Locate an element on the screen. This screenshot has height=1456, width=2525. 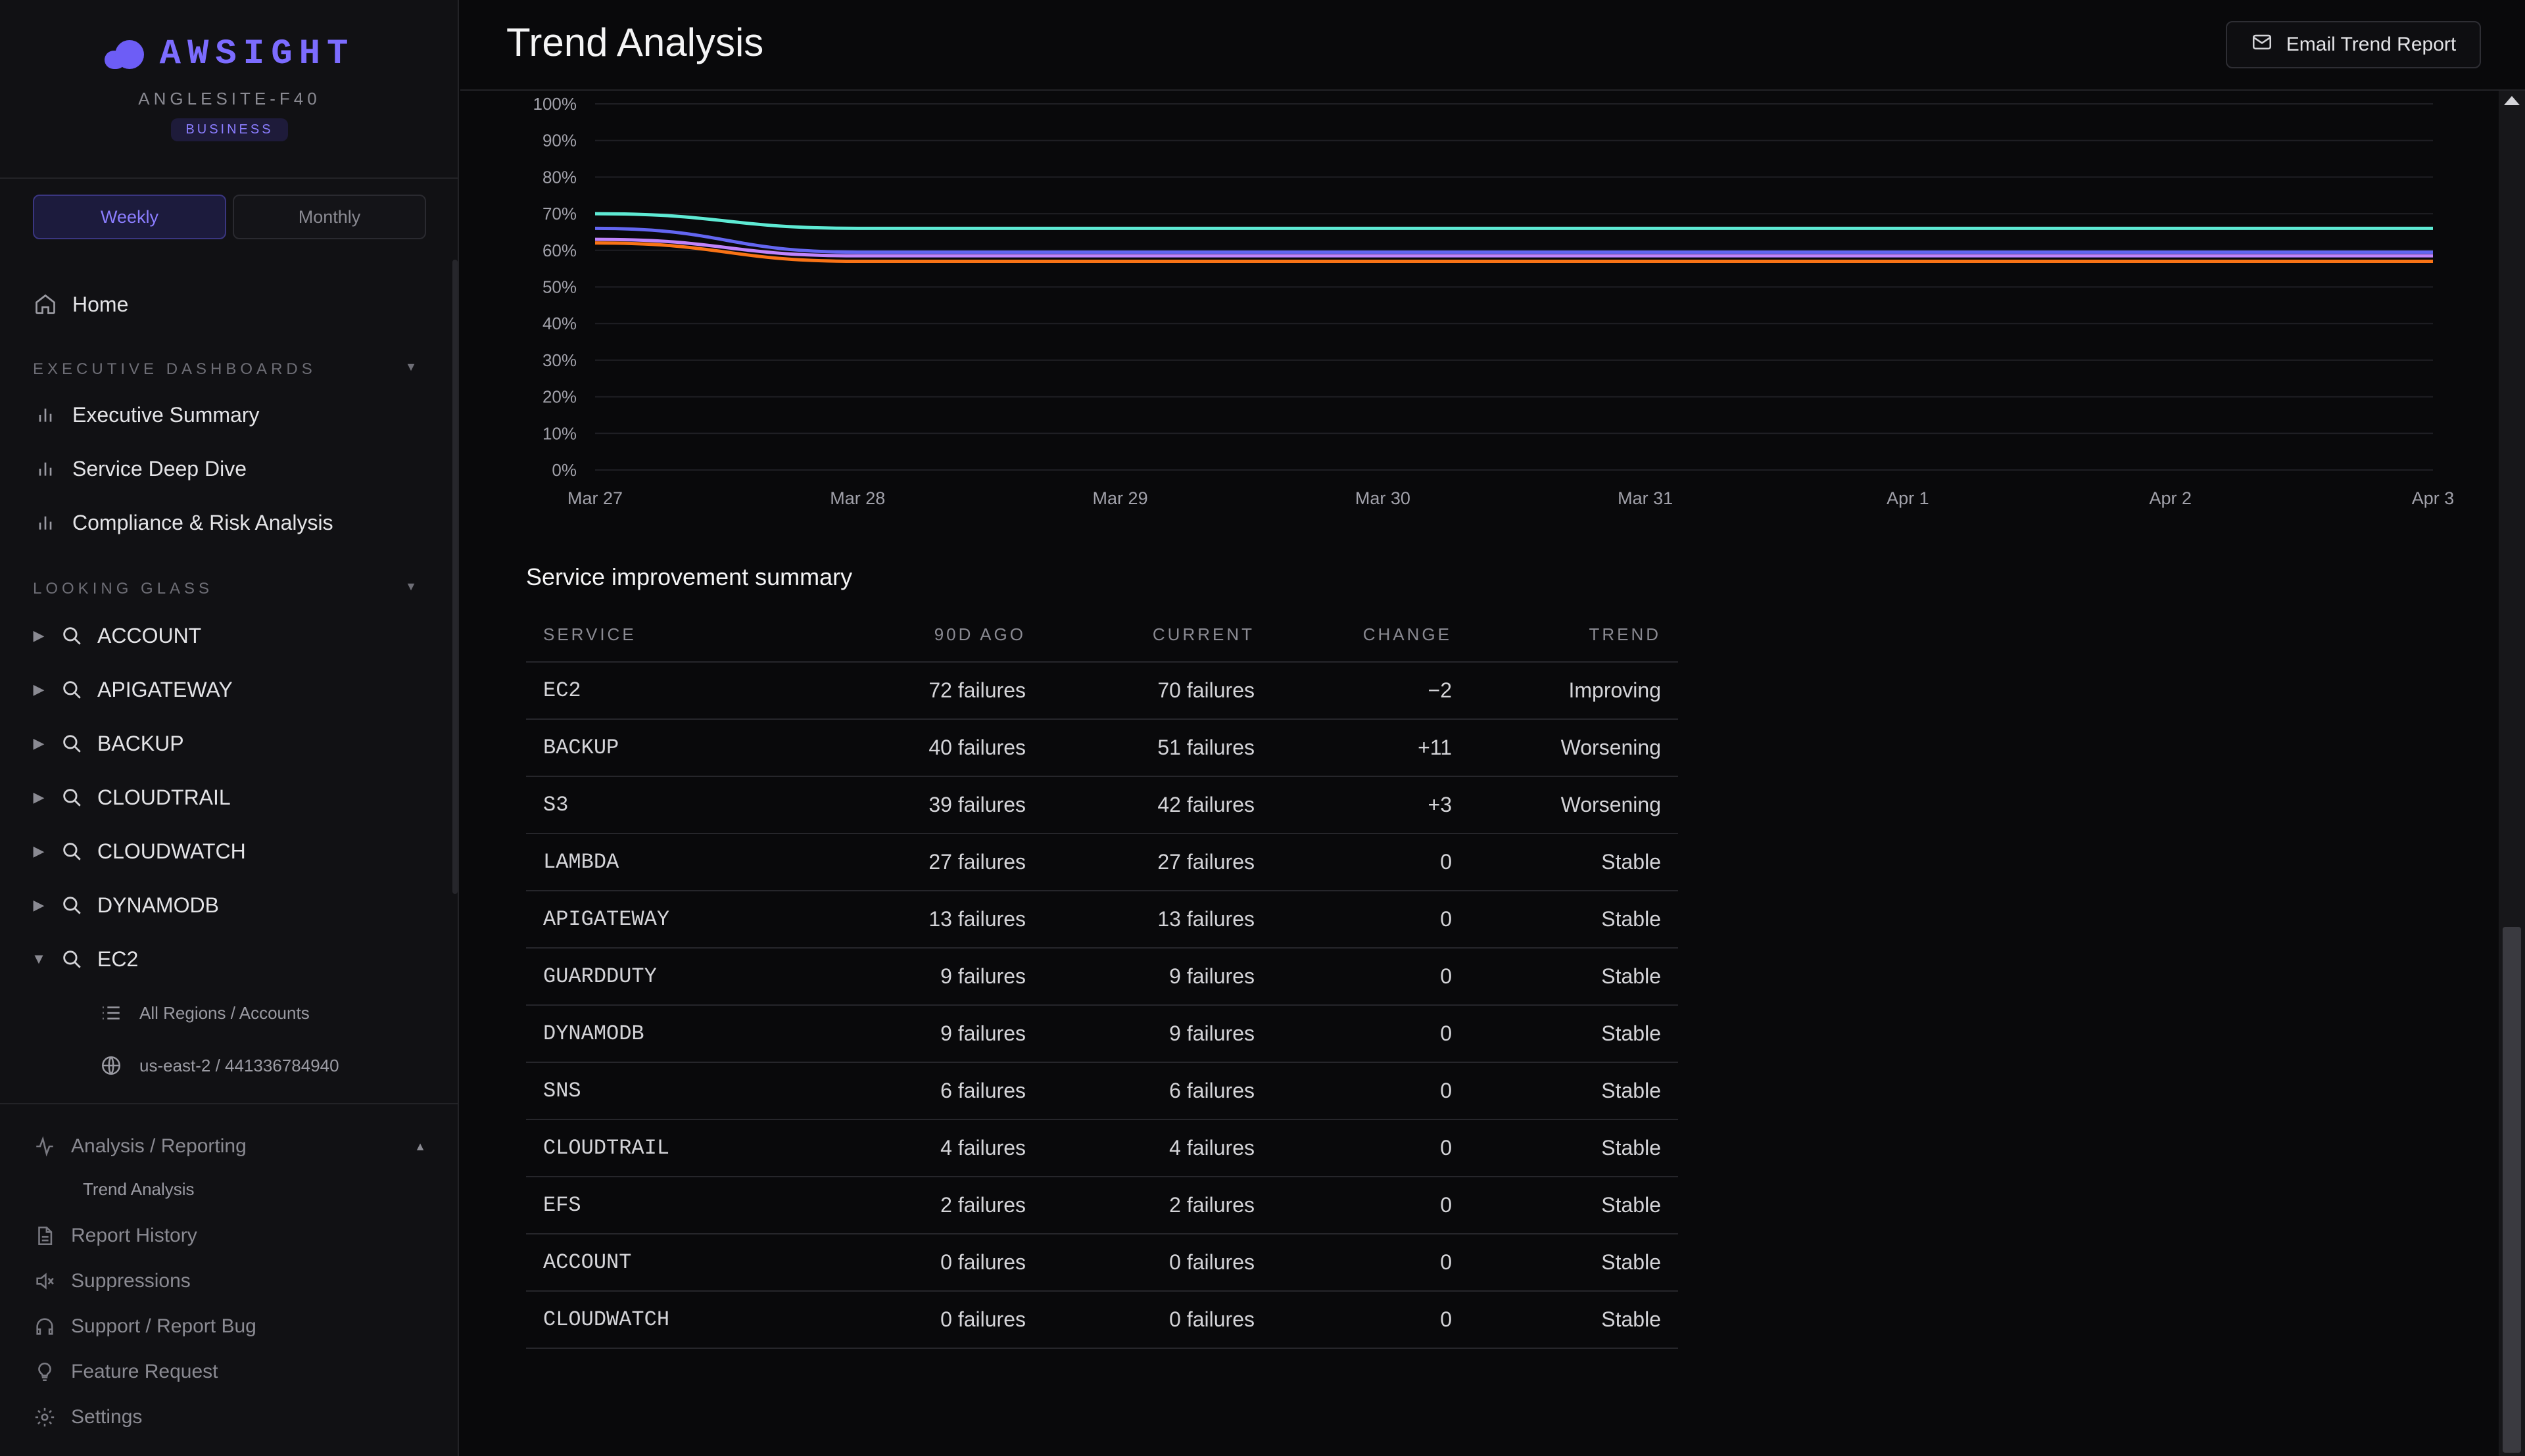
y-tick-label: 40% is located at coordinates (559, 323).